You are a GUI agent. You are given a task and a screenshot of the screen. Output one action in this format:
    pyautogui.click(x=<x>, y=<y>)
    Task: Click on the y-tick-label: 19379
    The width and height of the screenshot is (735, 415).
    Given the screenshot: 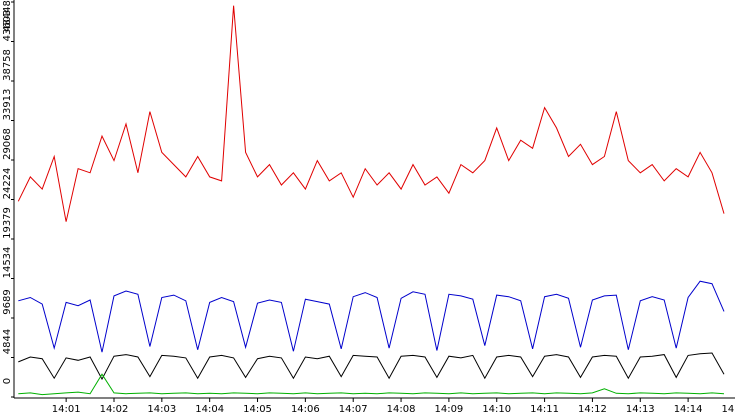 What is the action you would take?
    pyautogui.click(x=7, y=223)
    